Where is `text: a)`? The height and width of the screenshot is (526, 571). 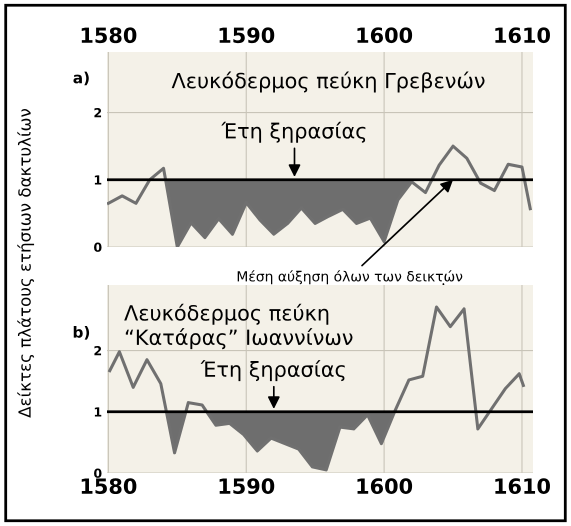 text: a) is located at coordinates (81, 79).